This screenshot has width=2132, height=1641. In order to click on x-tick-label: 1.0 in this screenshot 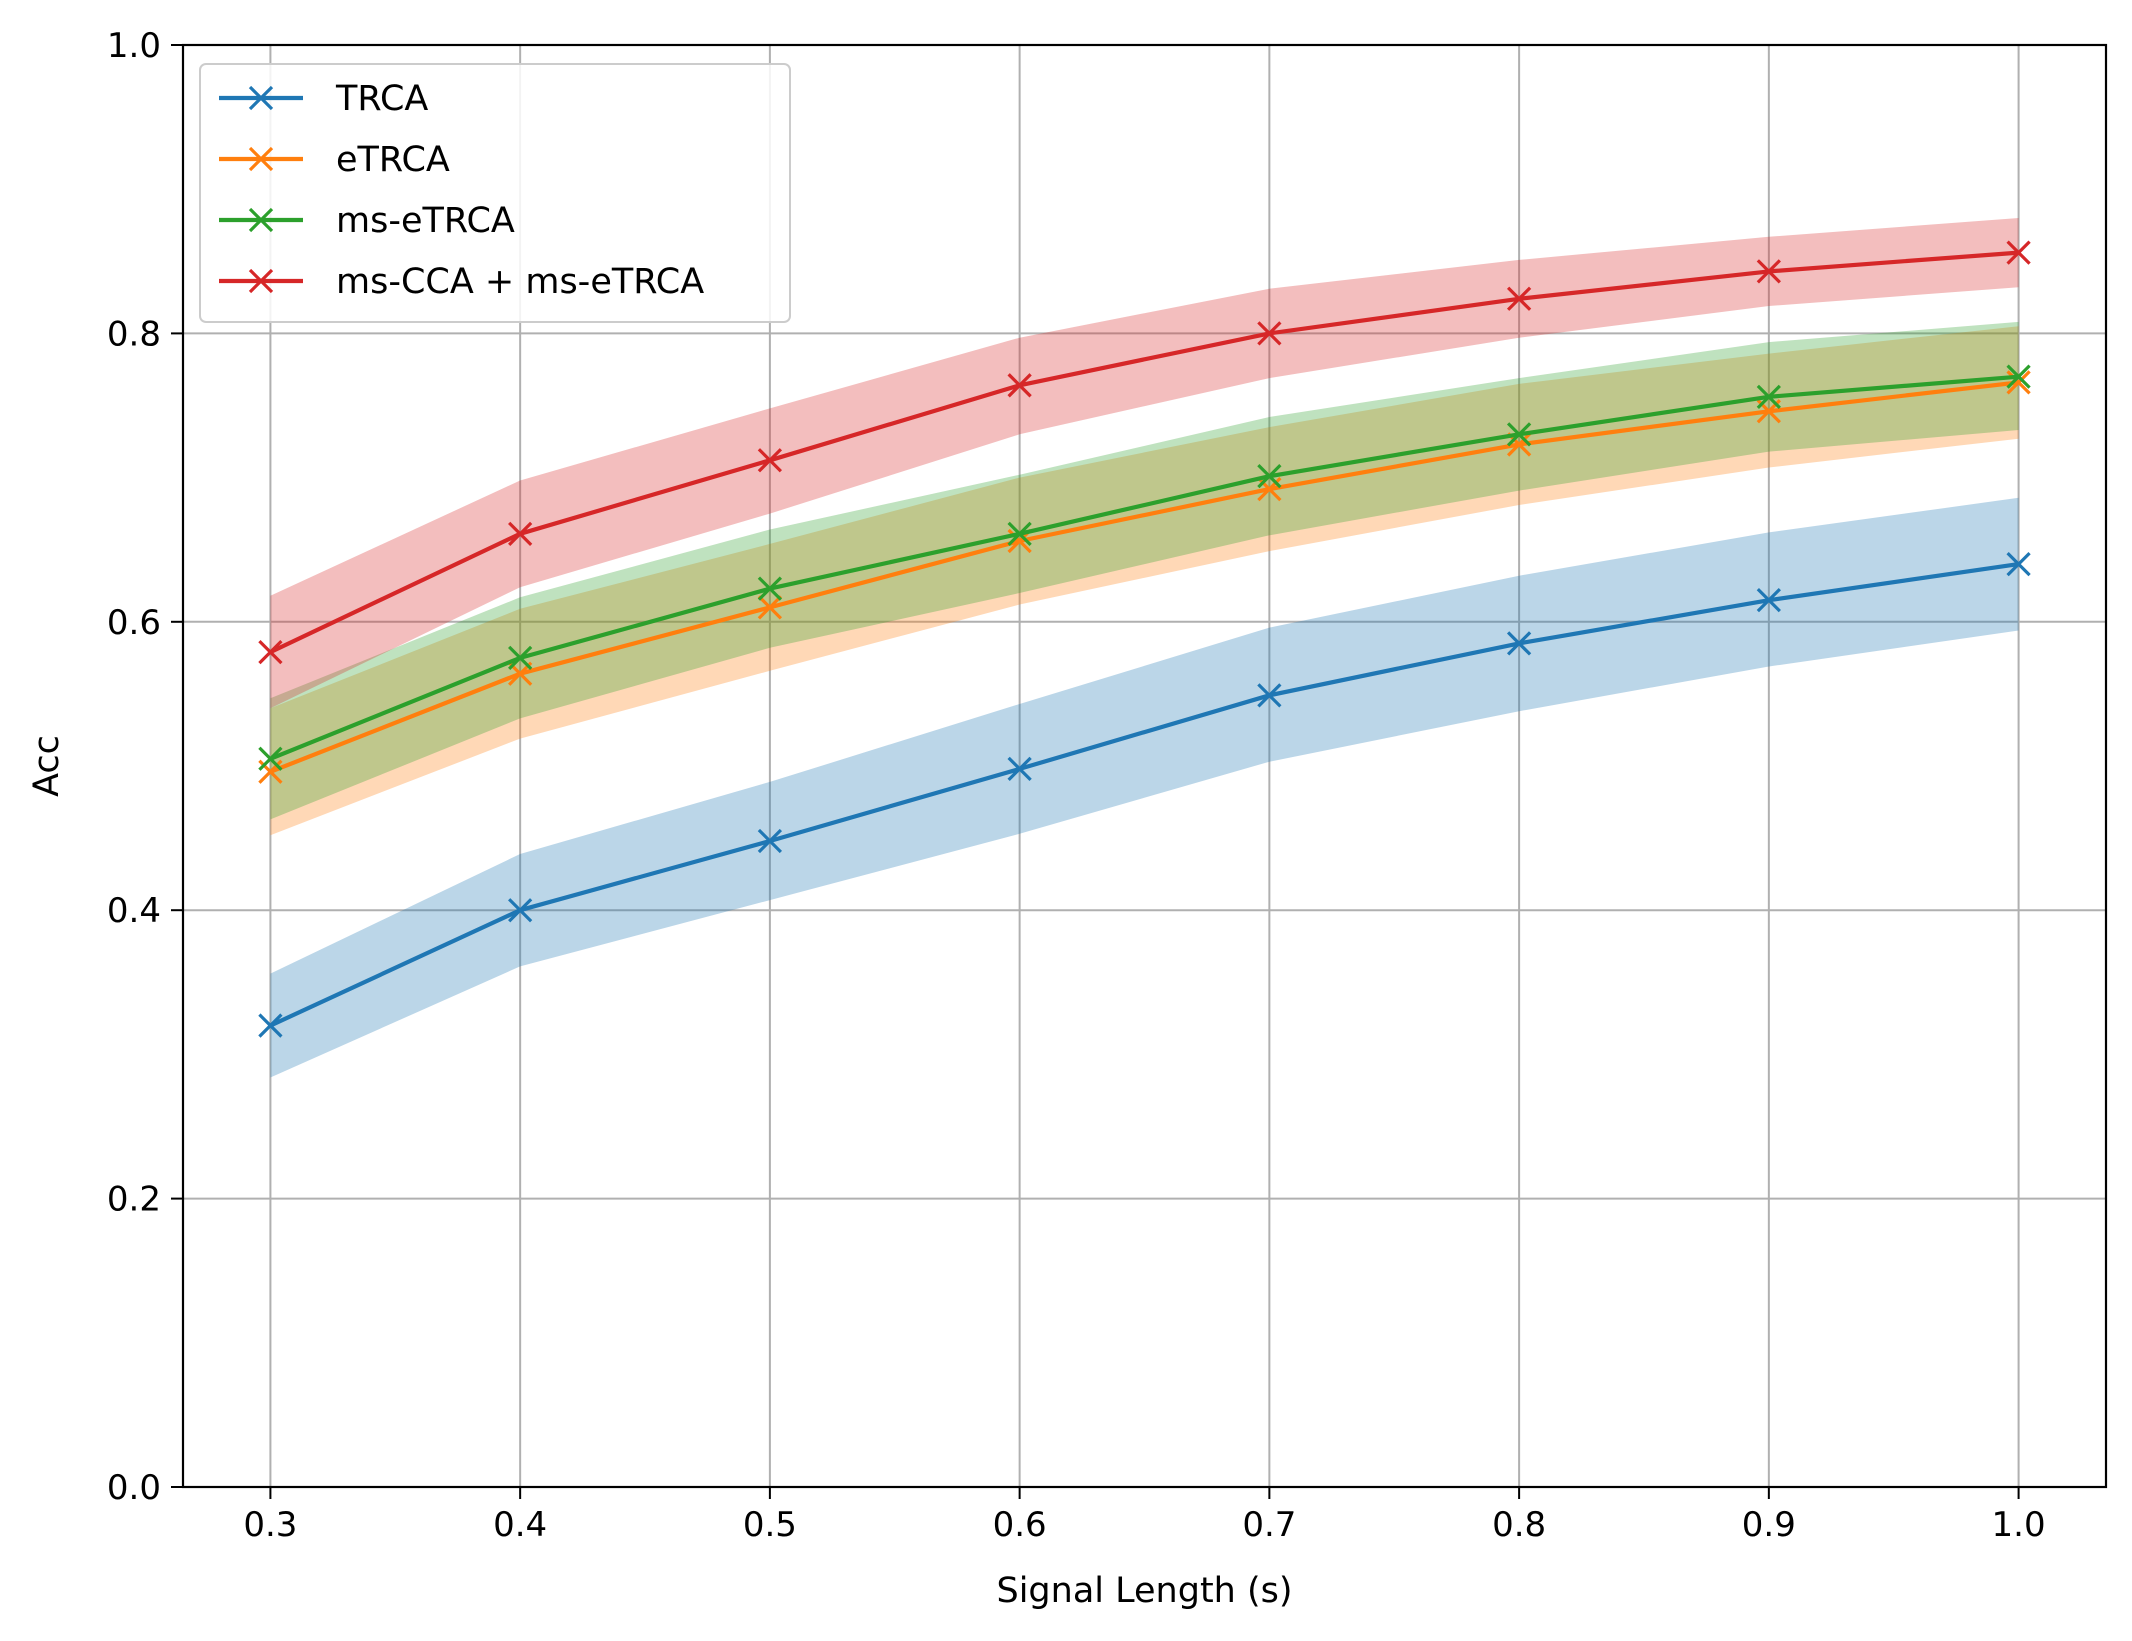, I will do `click(2019, 1525)`.